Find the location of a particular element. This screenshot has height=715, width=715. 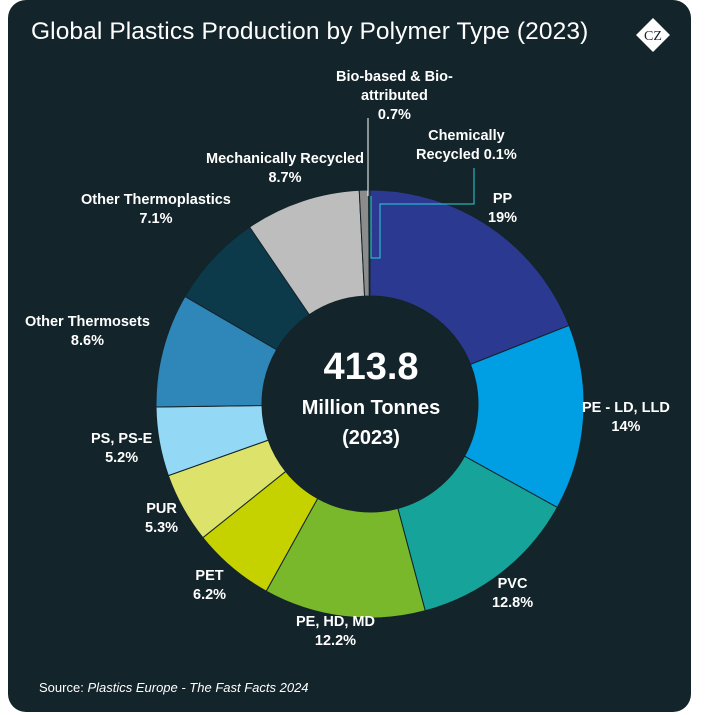

label-ps-ps-e: PS, PS-E 5.2% is located at coordinates (122, 448).